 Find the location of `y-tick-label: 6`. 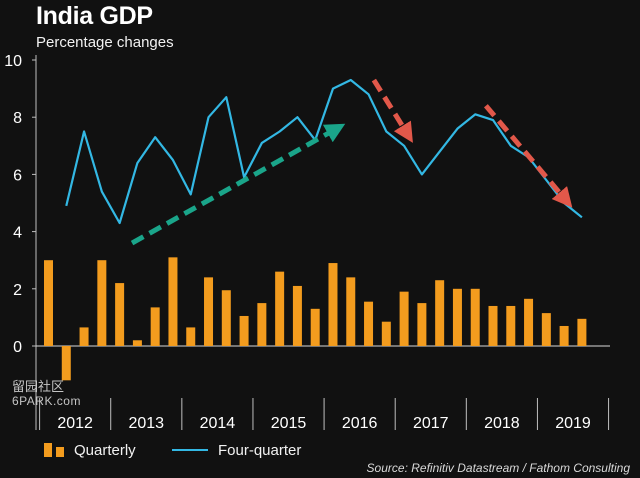

y-tick-label: 6 is located at coordinates (17, 175).